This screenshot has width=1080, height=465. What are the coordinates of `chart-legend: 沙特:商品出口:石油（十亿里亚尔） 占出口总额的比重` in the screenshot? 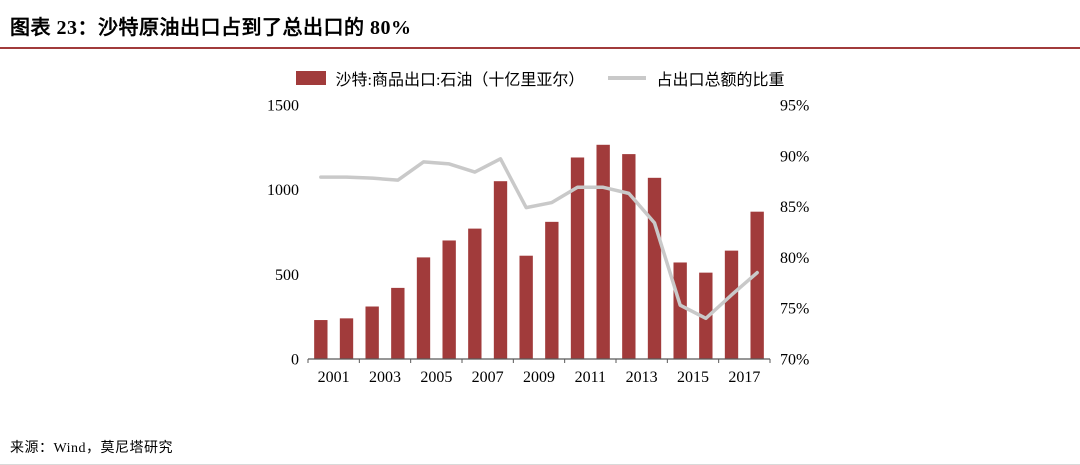 It's located at (540, 78).